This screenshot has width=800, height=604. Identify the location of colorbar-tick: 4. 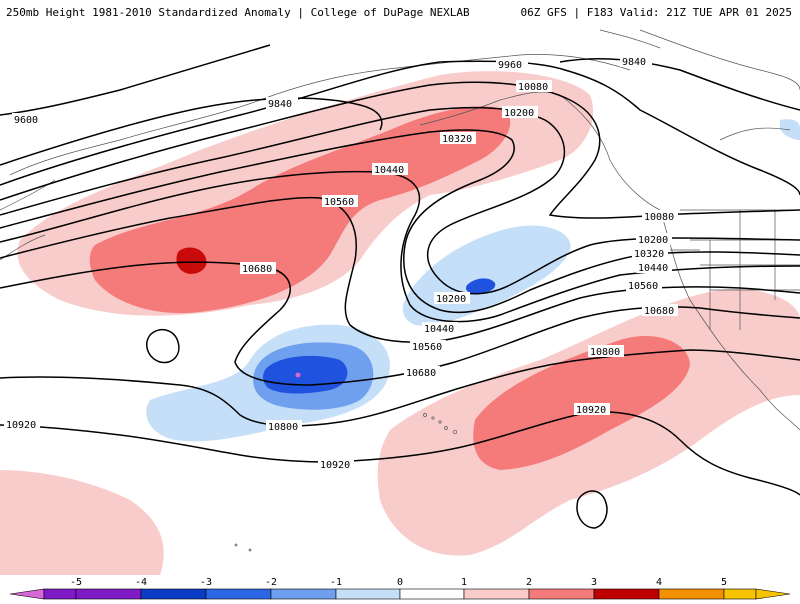
(659, 582).